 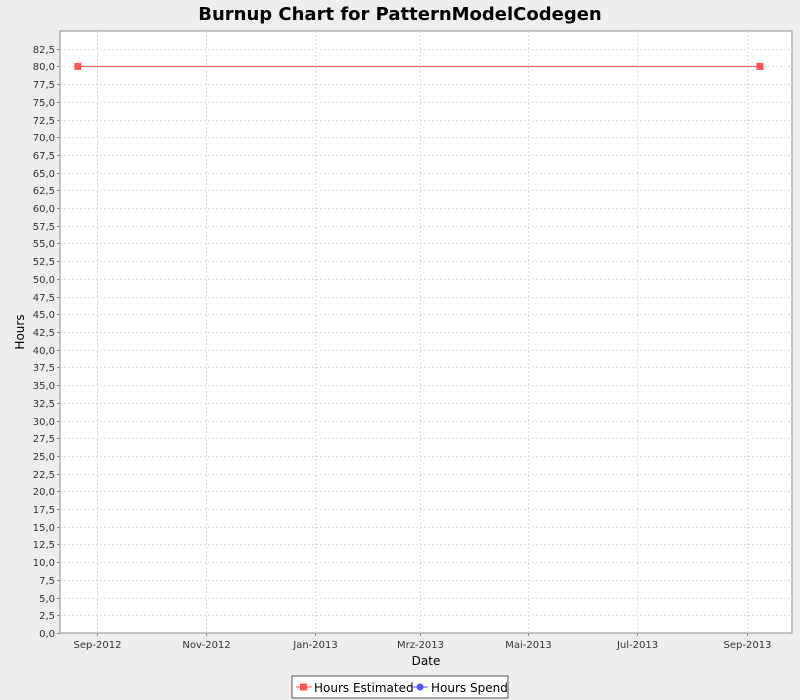 I want to click on y-tick-label: 67,5, so click(x=44, y=156).